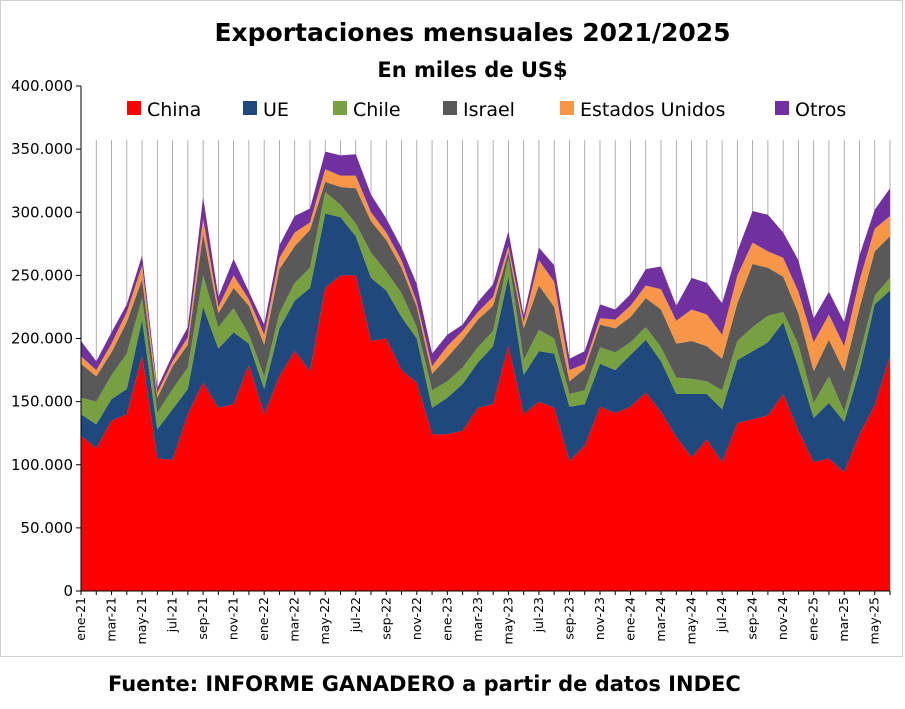 The height and width of the screenshot is (709, 905). What do you see at coordinates (416, 618) in the screenshot?
I see `x-tick-label: nov-22` at bounding box center [416, 618].